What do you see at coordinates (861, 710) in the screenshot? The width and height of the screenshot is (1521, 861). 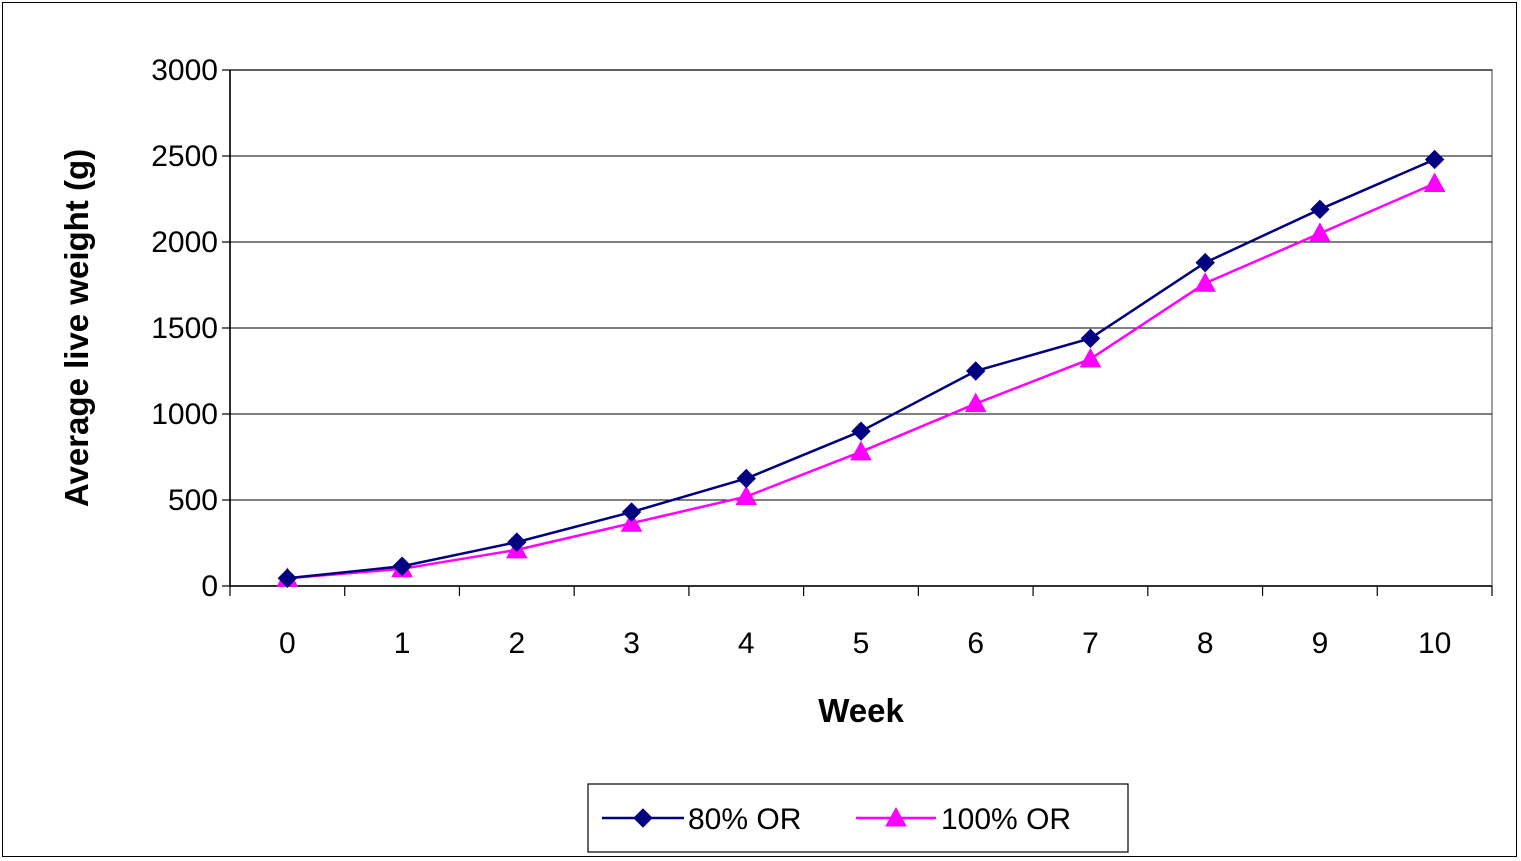 I see `x-axis-title: Week` at bounding box center [861, 710].